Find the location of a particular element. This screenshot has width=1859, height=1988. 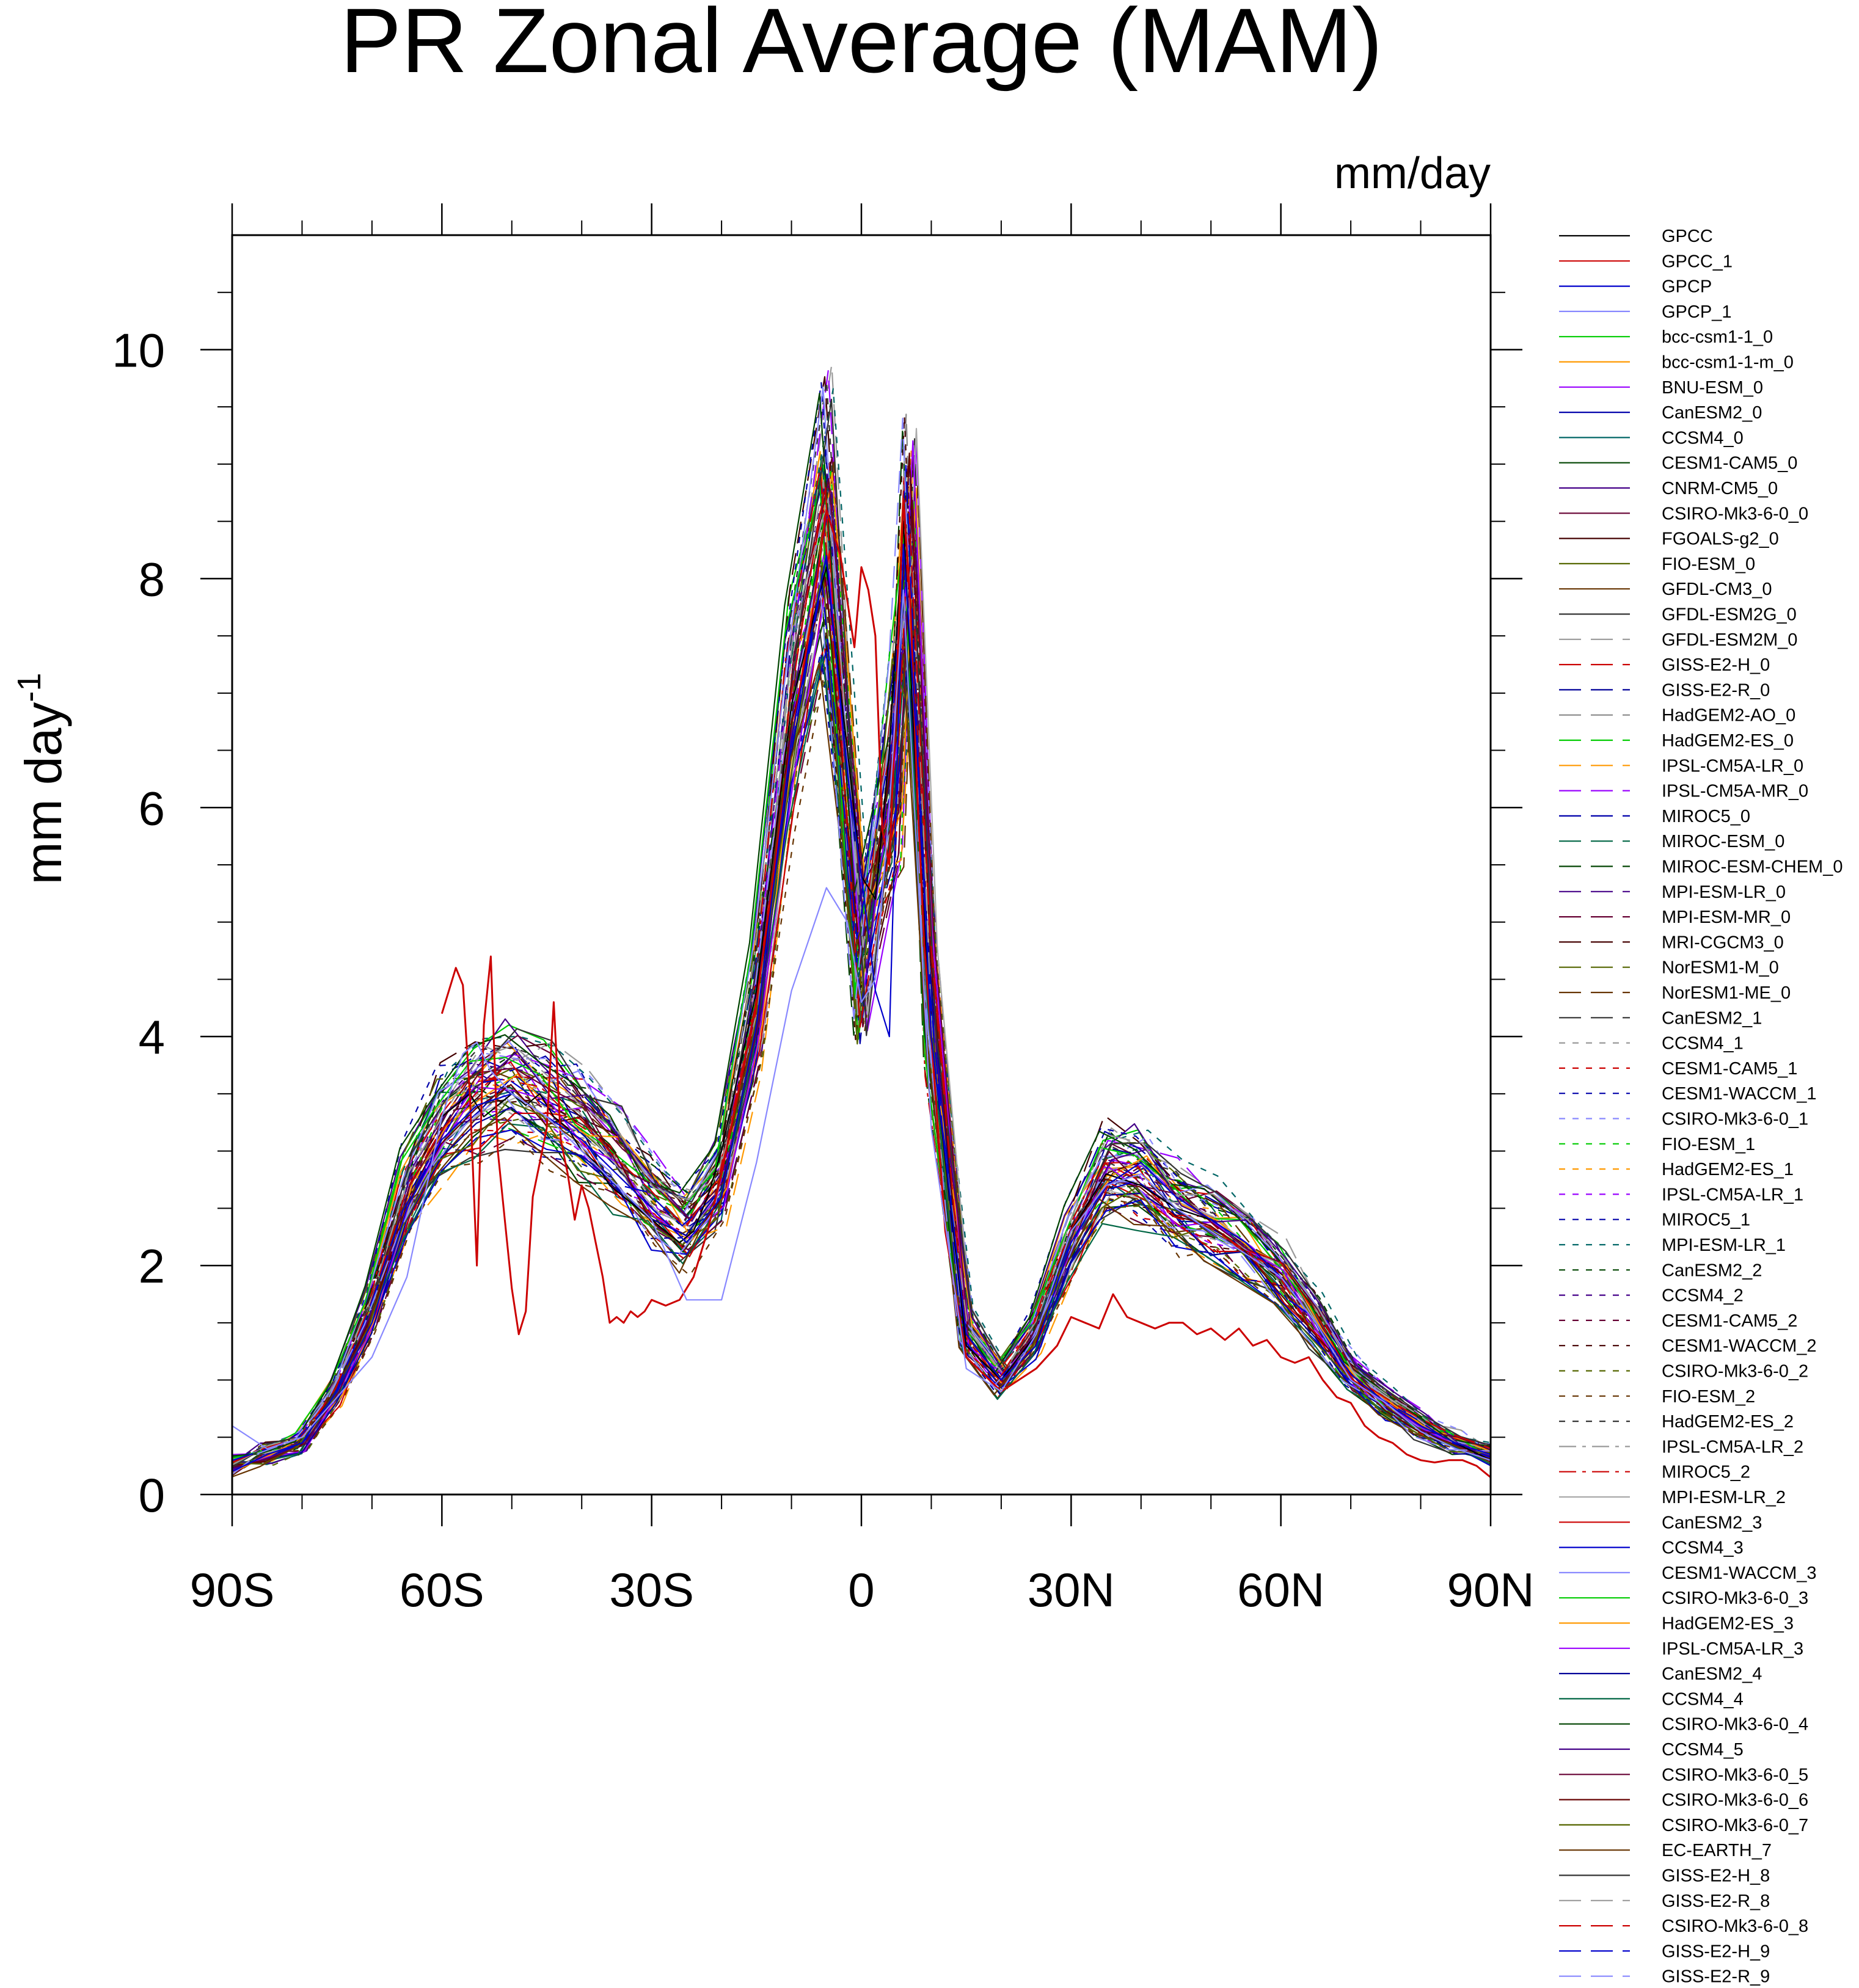

legend-label: MPI-ESM-MR_0 is located at coordinates (1726, 917).